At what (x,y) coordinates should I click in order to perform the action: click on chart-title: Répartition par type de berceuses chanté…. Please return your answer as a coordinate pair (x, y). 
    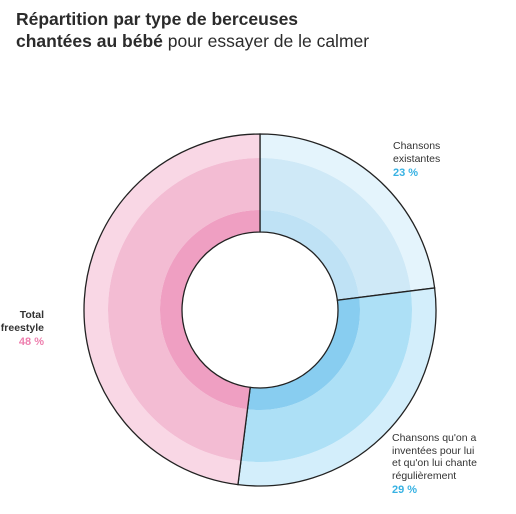
    Looking at the image, I should click on (261, 30).